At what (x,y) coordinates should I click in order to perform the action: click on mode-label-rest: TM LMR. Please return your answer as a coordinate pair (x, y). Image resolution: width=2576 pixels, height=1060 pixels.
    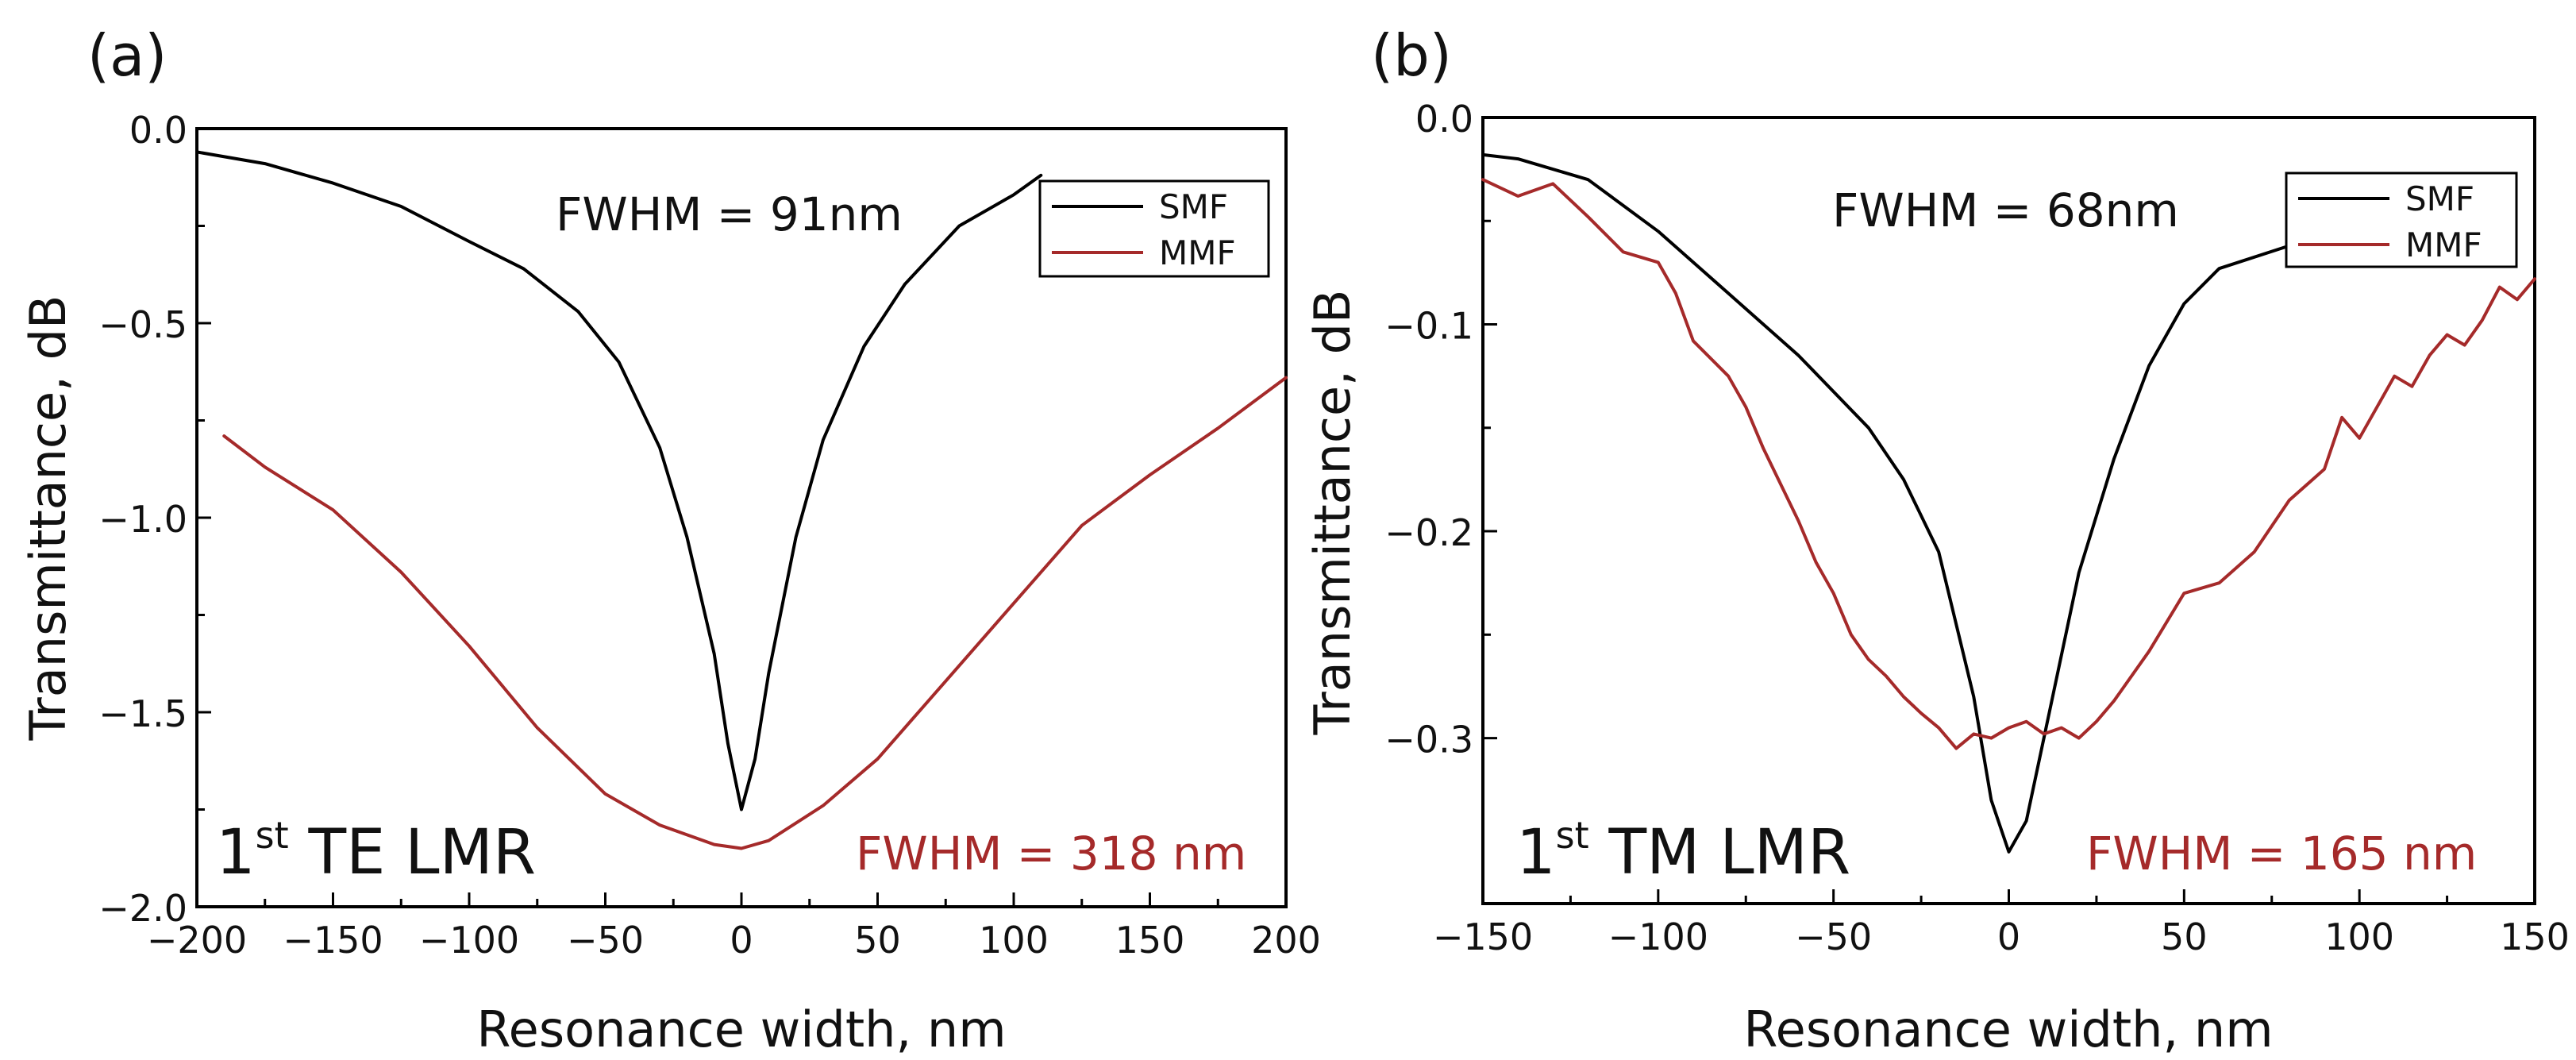
    Looking at the image, I should click on (1719, 853).